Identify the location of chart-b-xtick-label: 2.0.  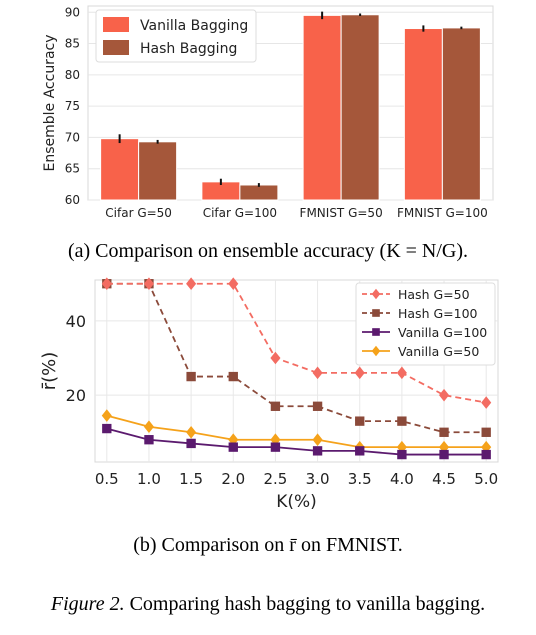
(233, 479).